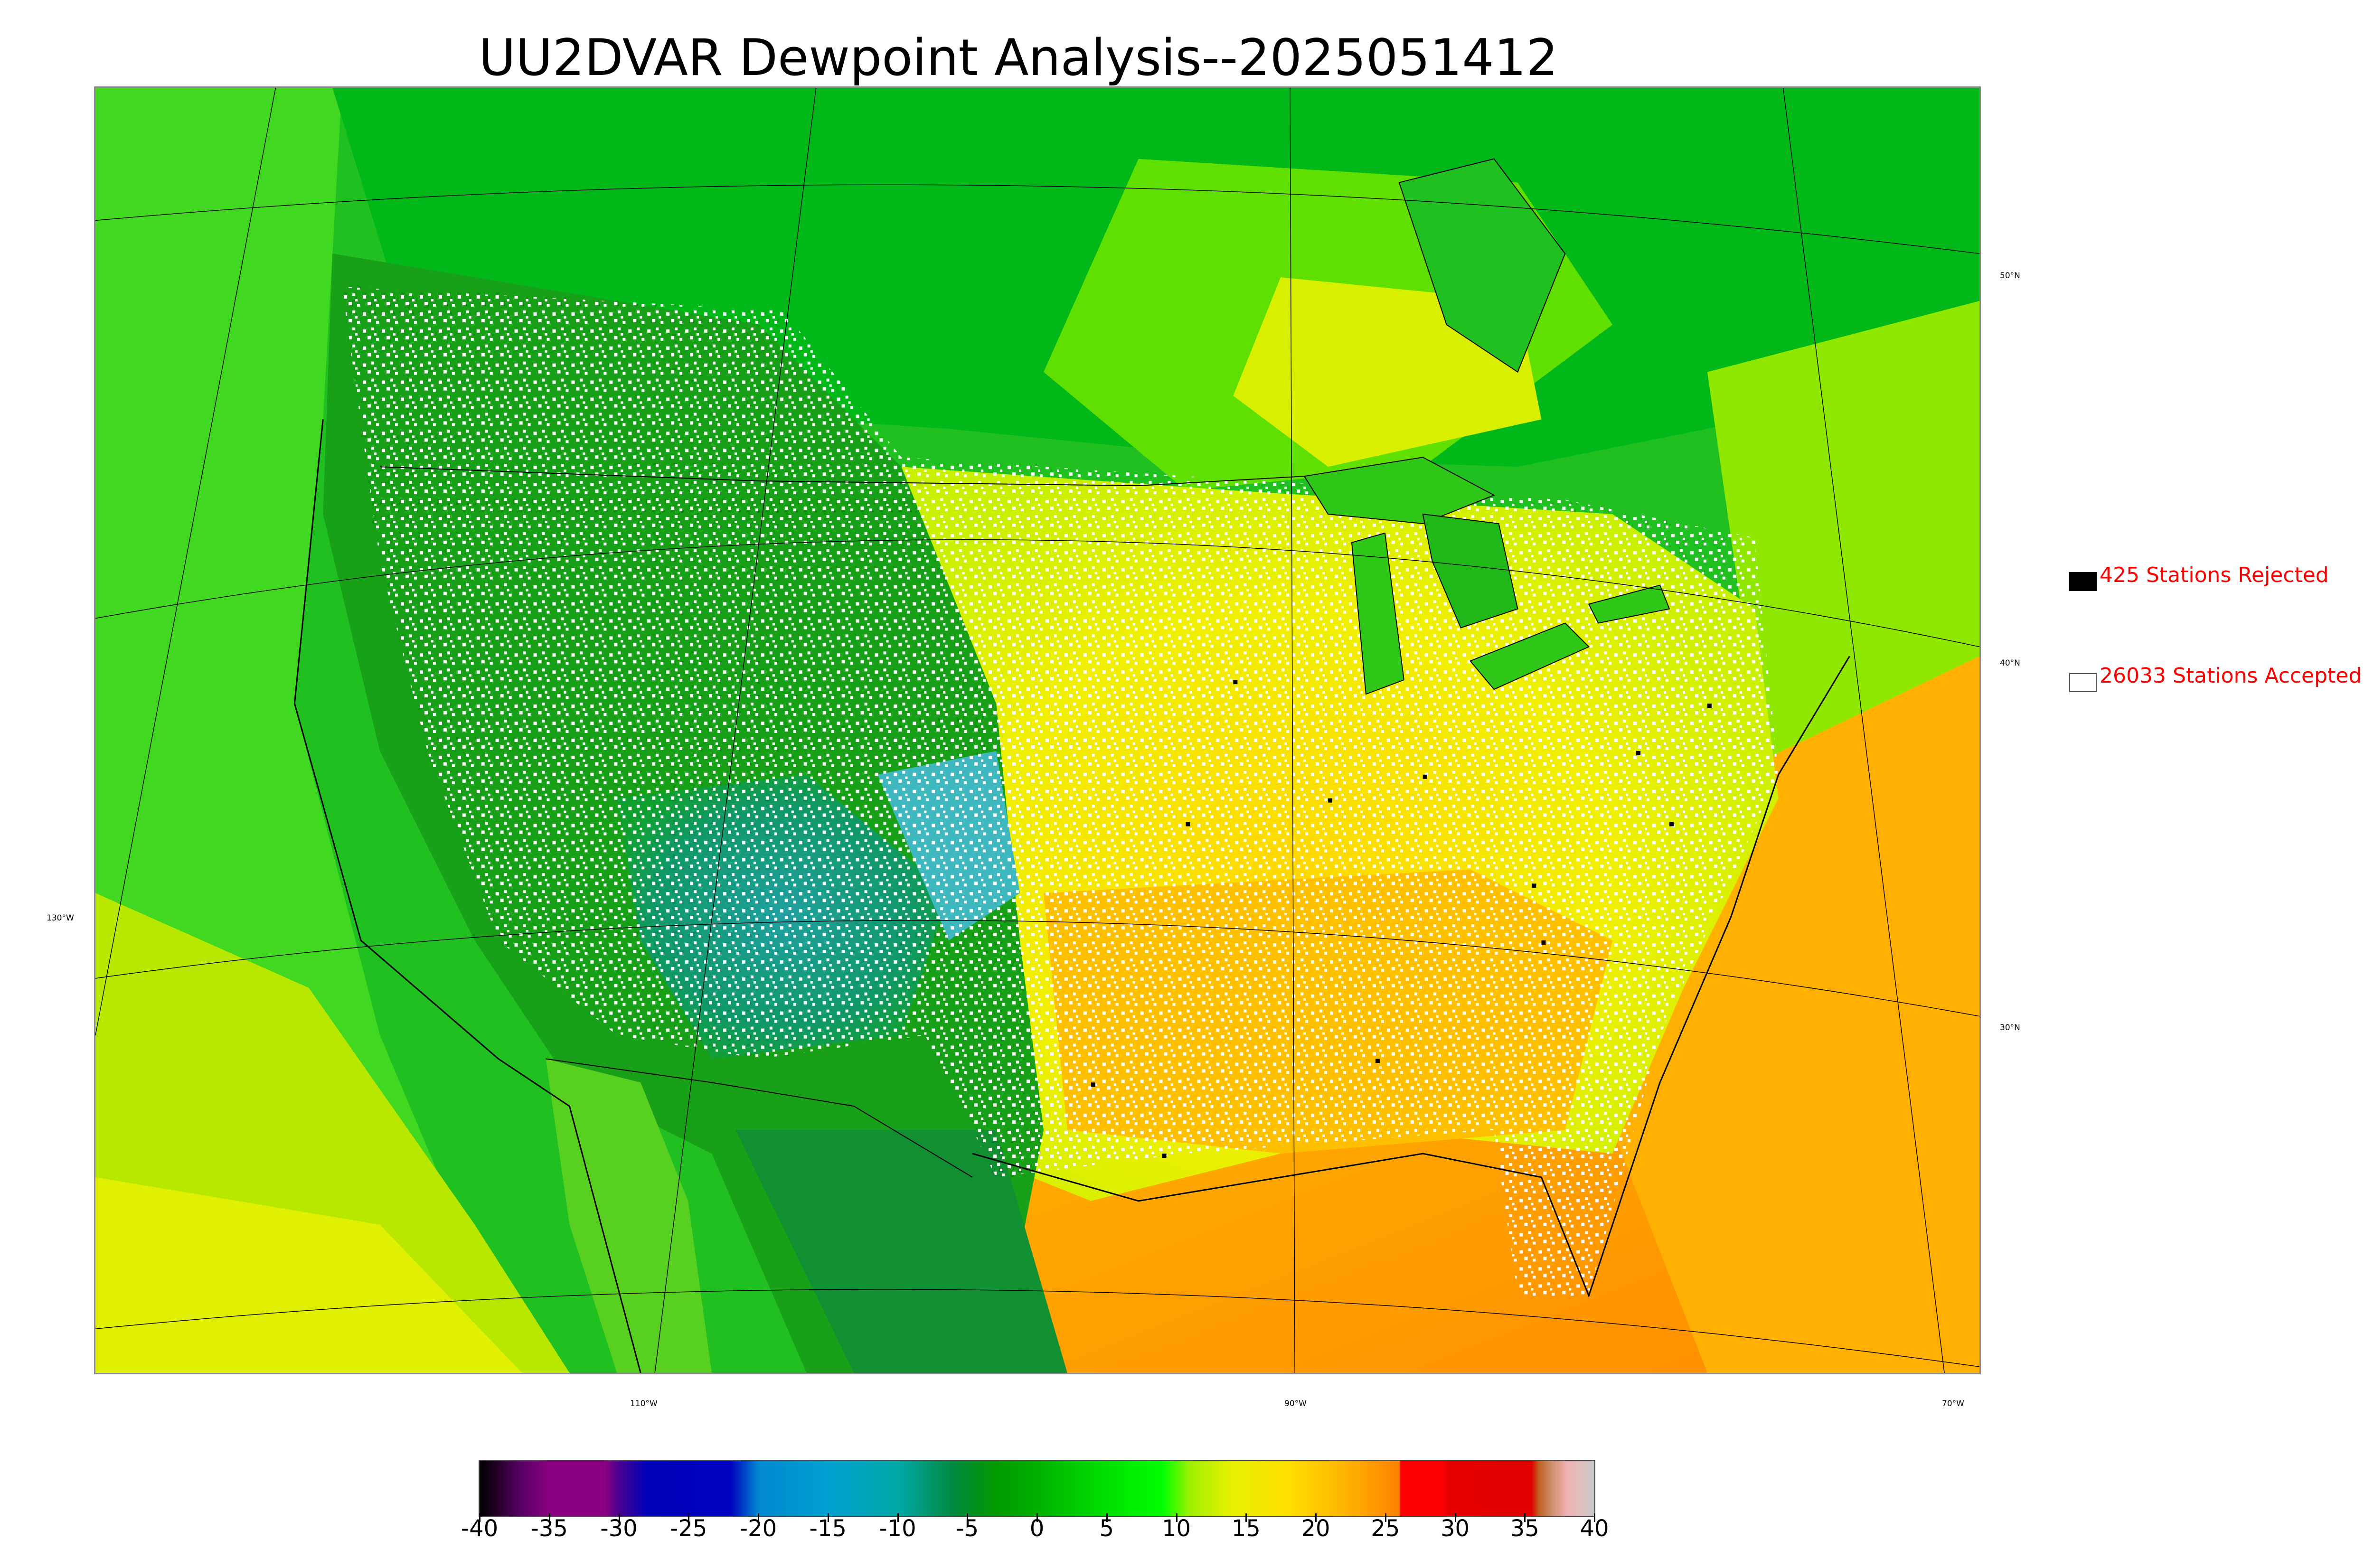  I want to click on colorbar-tick-label: 25, so click(1385, 1528).